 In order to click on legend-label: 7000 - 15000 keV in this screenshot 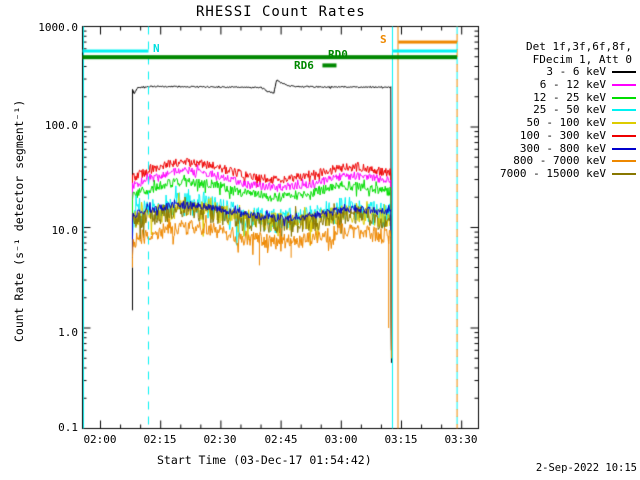, I will do `click(553, 173)`.